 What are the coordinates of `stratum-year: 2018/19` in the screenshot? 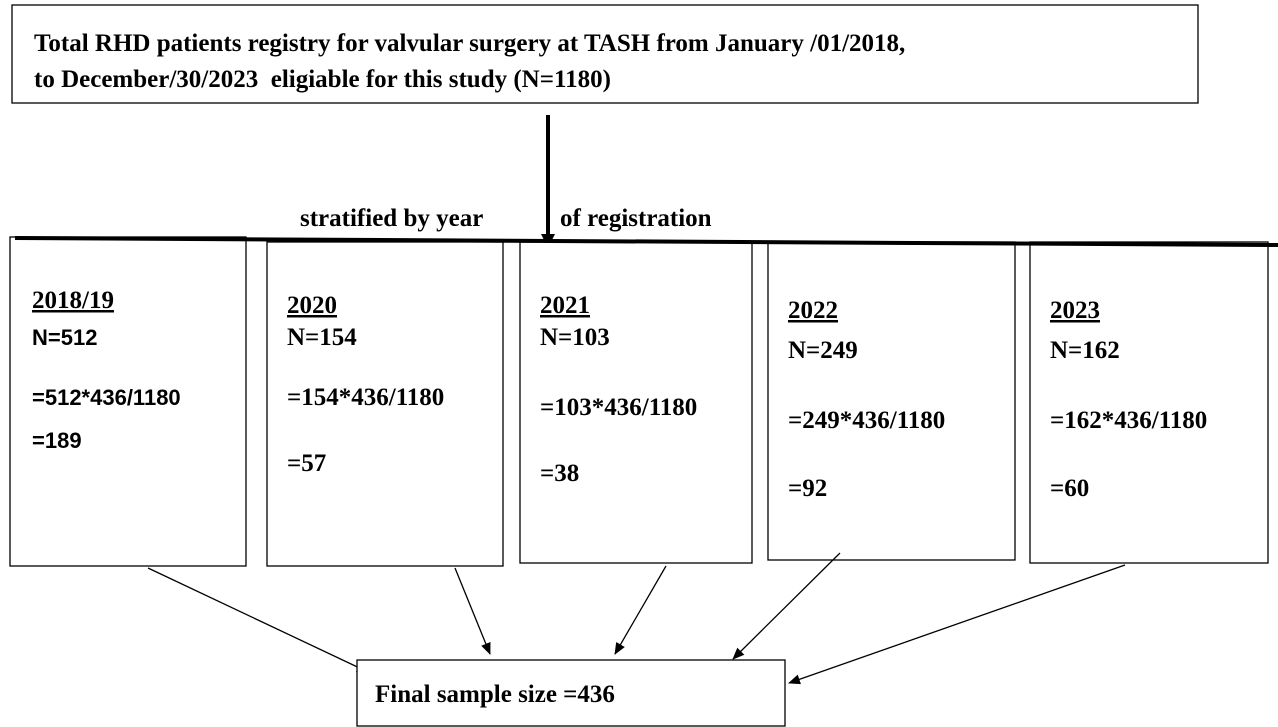 It's located at (73, 300).